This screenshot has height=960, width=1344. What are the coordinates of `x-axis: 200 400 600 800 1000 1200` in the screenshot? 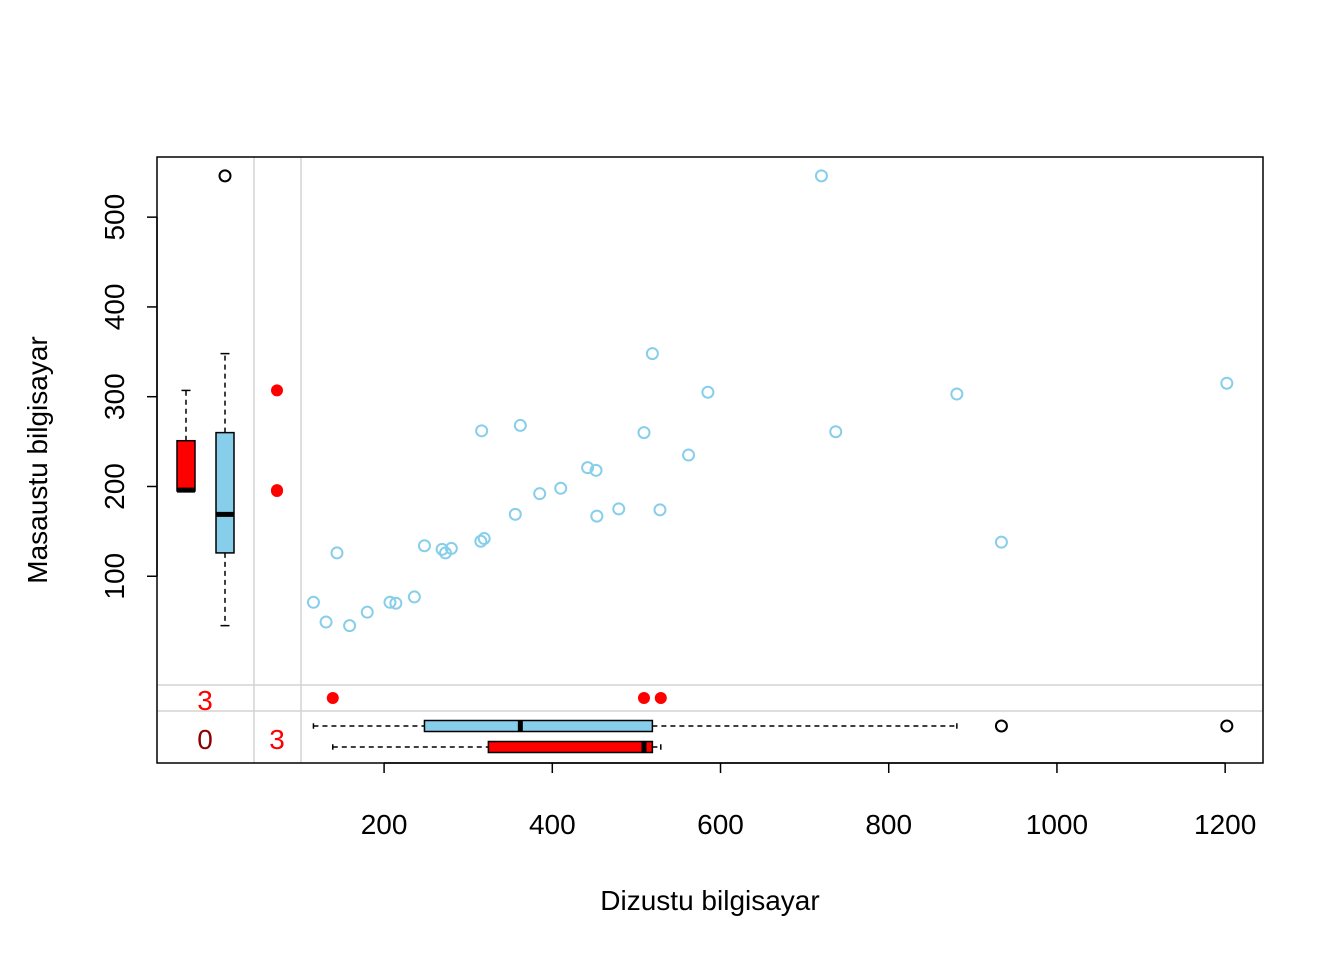 It's located at (808, 801).